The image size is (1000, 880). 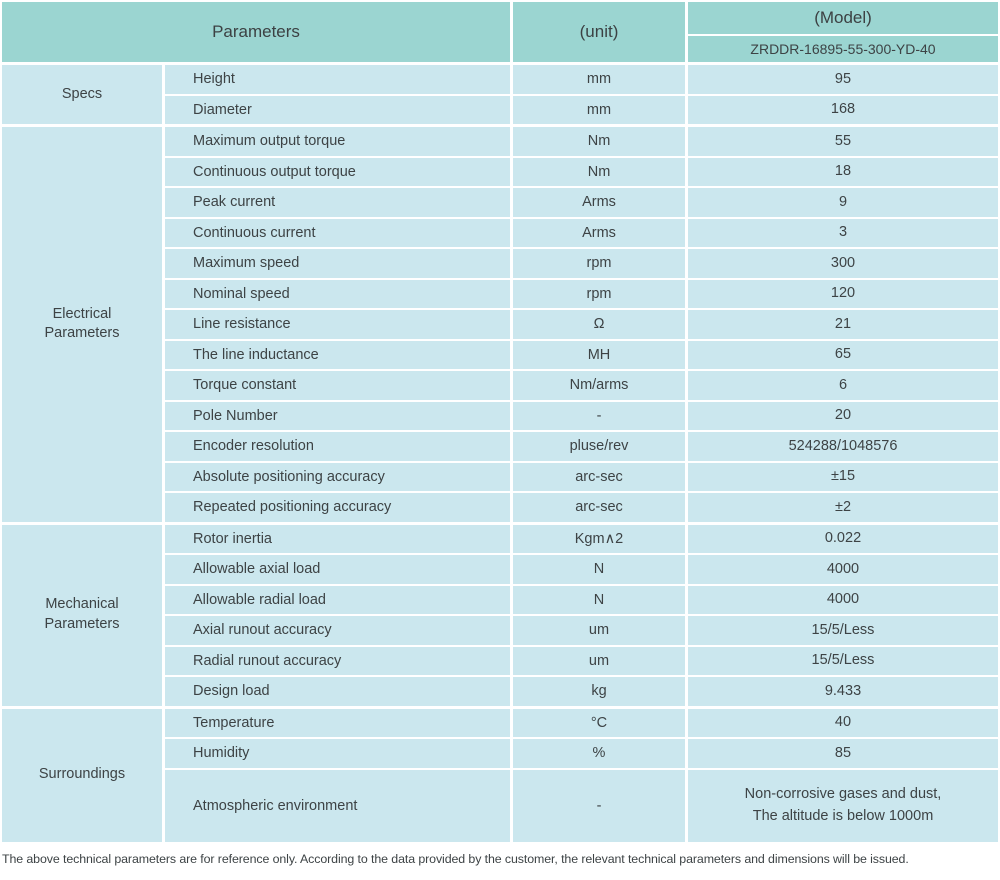 I want to click on table-row: Repeated positioning accuracy arc-sec ±2, so click(x=581, y=507).